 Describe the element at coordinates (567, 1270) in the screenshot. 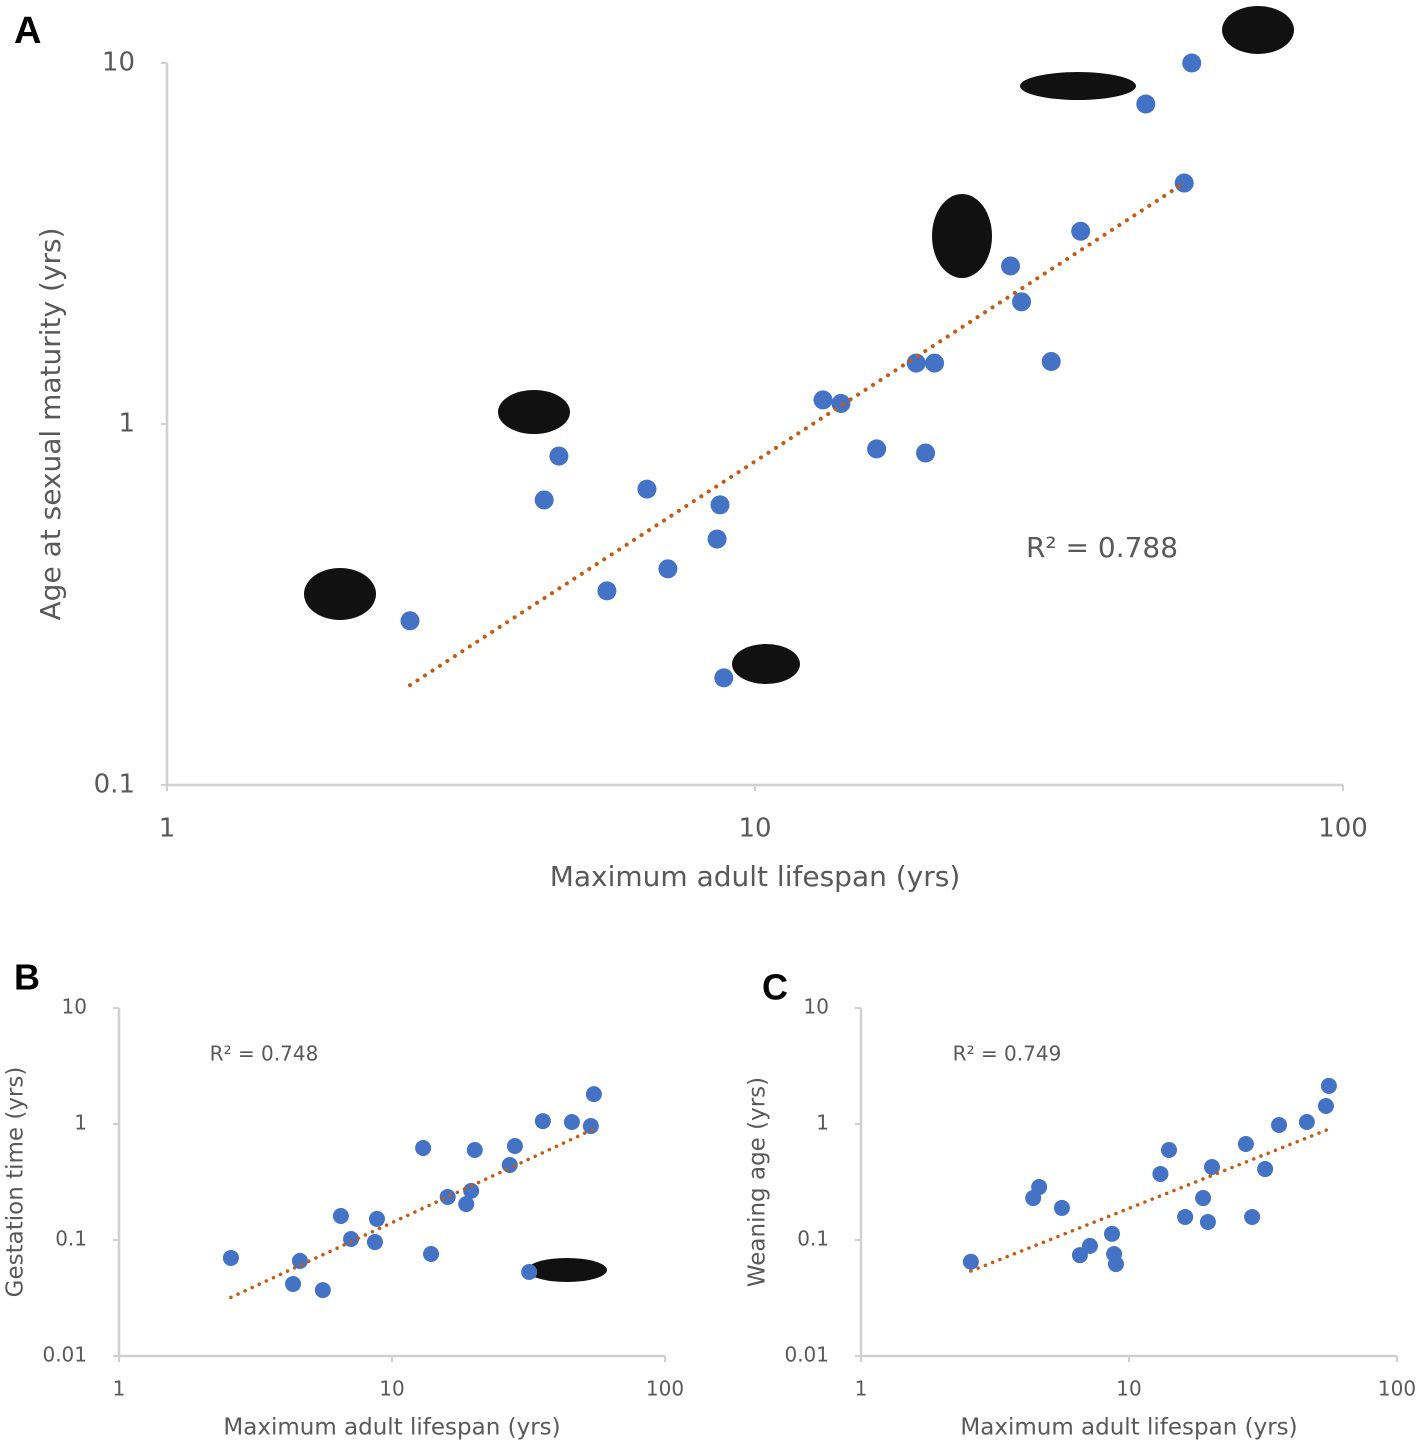

I see `turtle-icon` at that location.